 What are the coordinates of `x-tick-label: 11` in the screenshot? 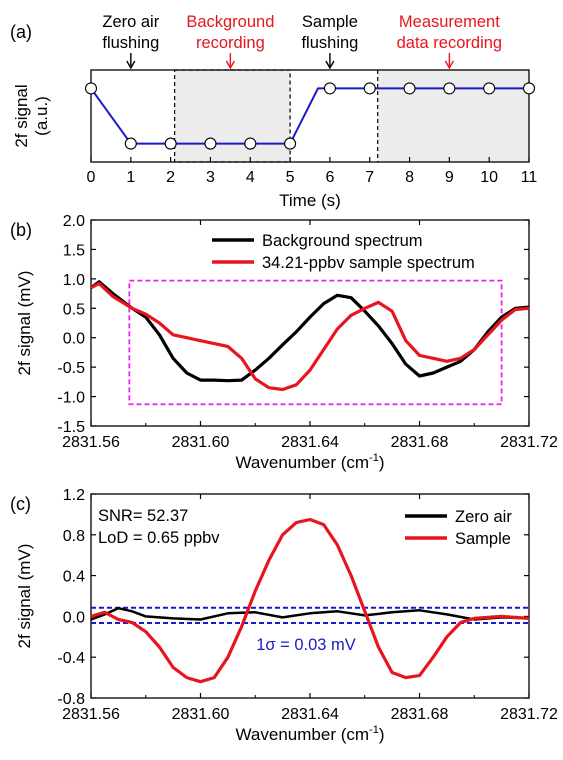 It's located at (529, 177).